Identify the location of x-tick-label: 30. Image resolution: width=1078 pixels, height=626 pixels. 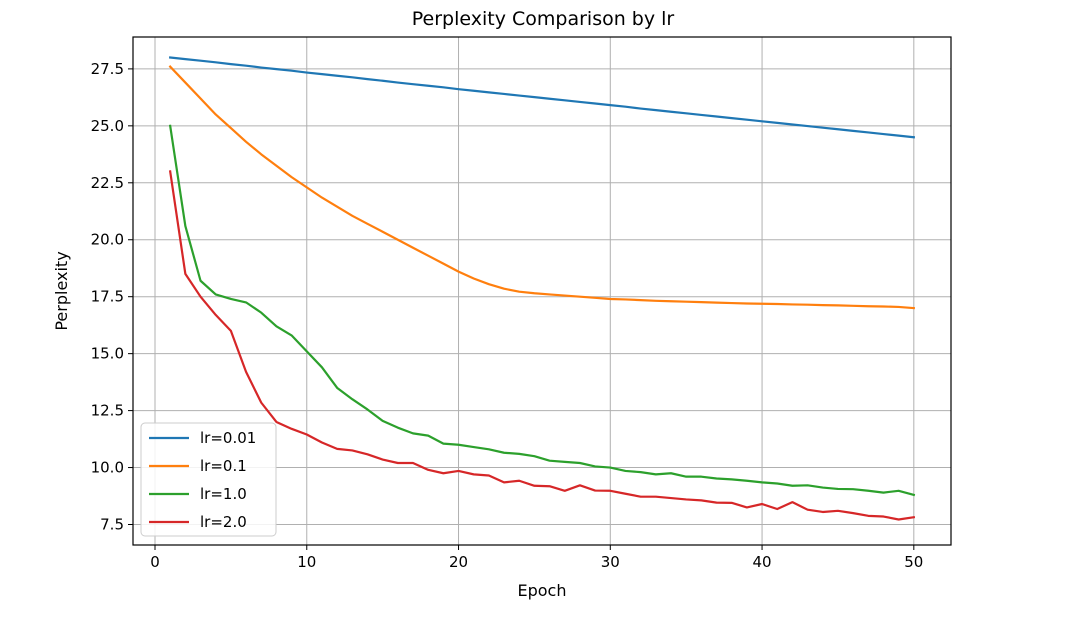
(610, 562).